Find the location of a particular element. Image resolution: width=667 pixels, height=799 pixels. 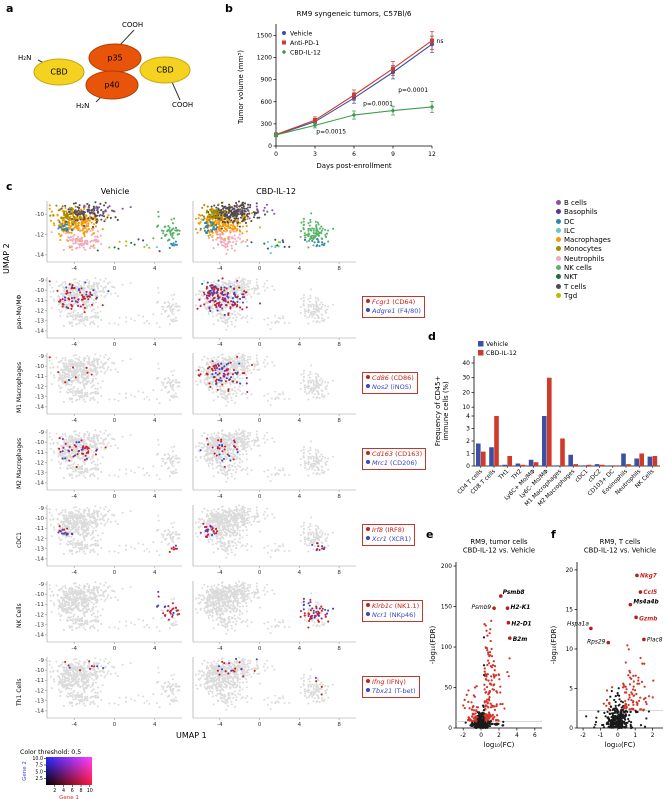

celltype-legend-item: DC is located at coordinates (583, 222).